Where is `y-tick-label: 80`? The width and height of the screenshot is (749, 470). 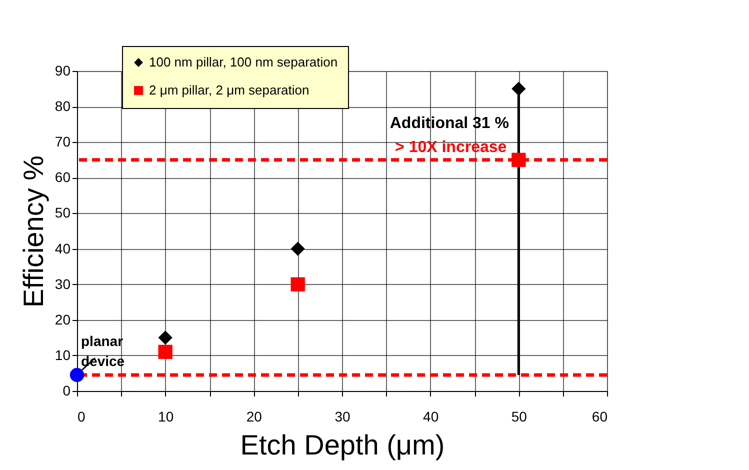 y-tick-label: 80 is located at coordinates (62, 106).